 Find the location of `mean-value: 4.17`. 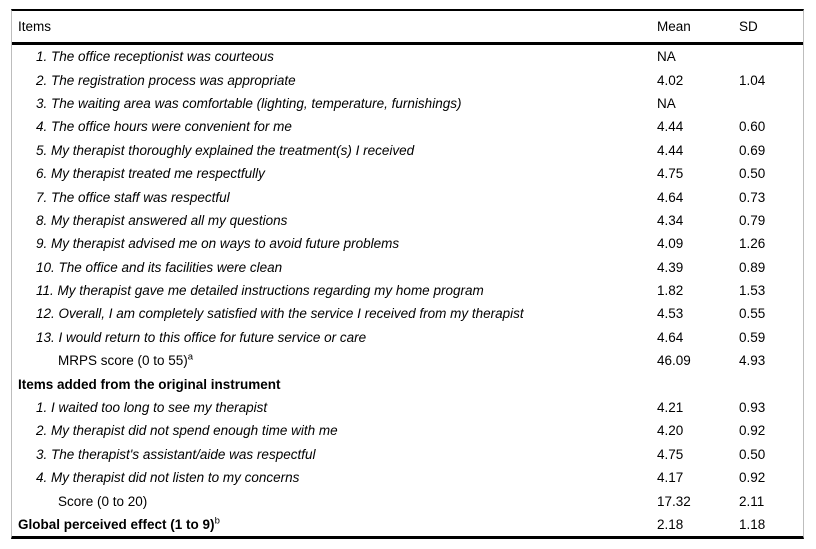

mean-value: 4.17 is located at coordinates (670, 478).